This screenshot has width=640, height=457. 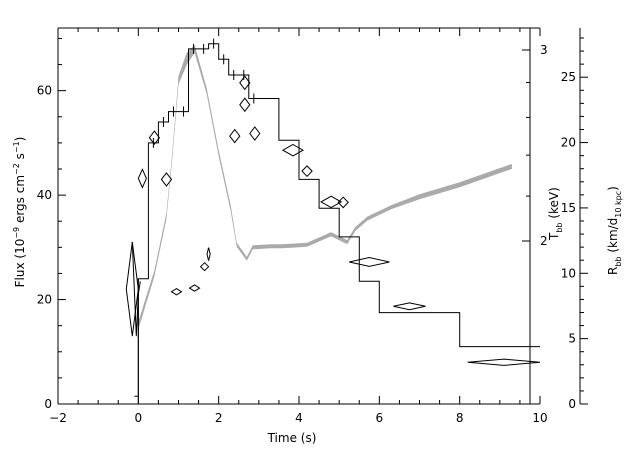 I want to click on y-tick-label: 60, so click(x=44, y=91).